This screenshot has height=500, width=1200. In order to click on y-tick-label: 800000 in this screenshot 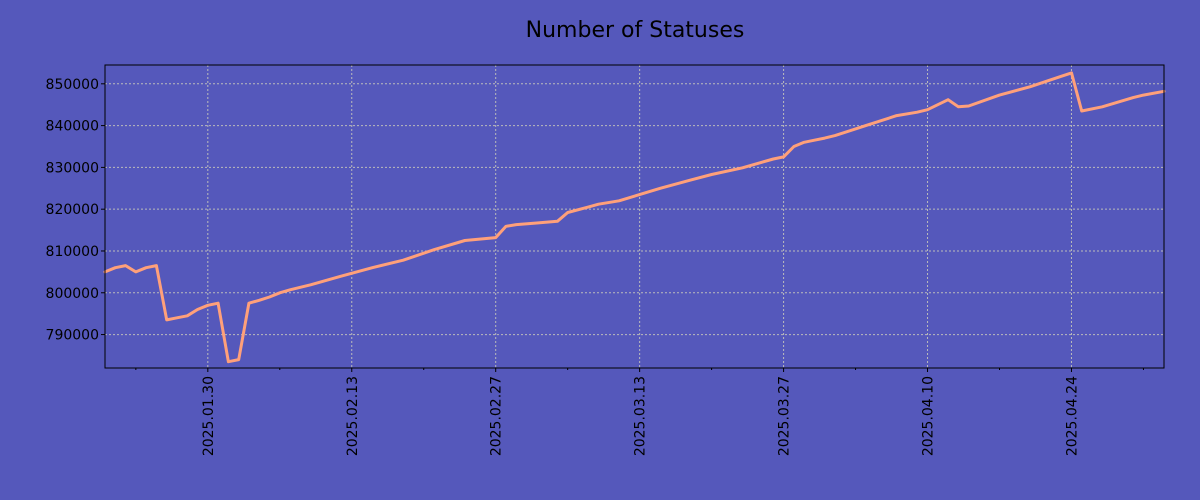, I will do `click(72, 294)`.